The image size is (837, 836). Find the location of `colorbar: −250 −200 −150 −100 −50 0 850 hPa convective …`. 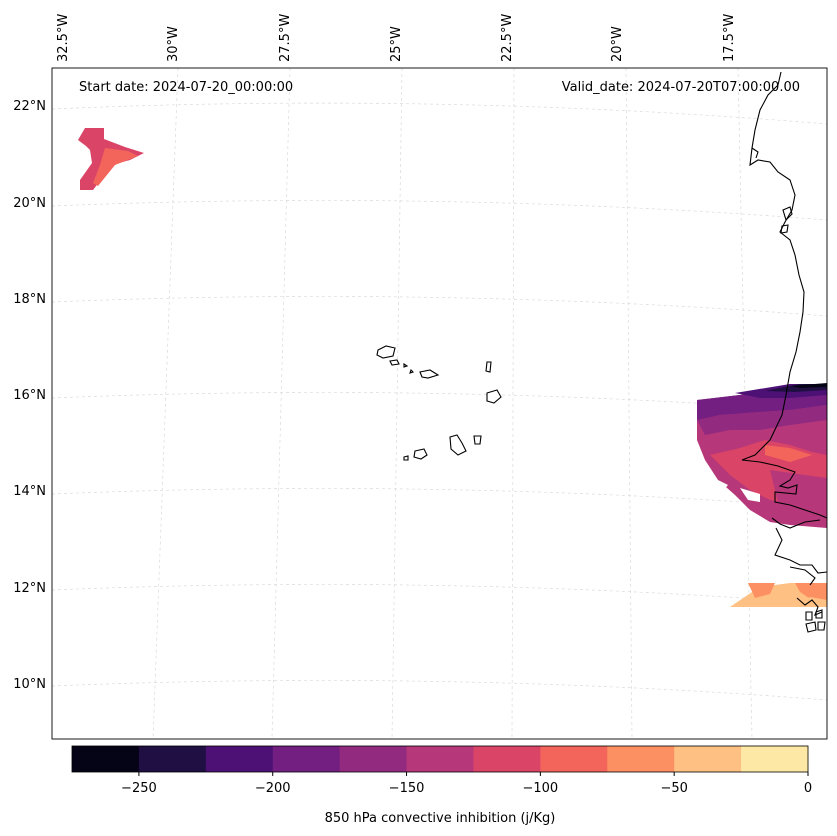

colorbar: −250 −200 −150 −100 −50 0 850 hPa convective … is located at coordinates (441, 785).